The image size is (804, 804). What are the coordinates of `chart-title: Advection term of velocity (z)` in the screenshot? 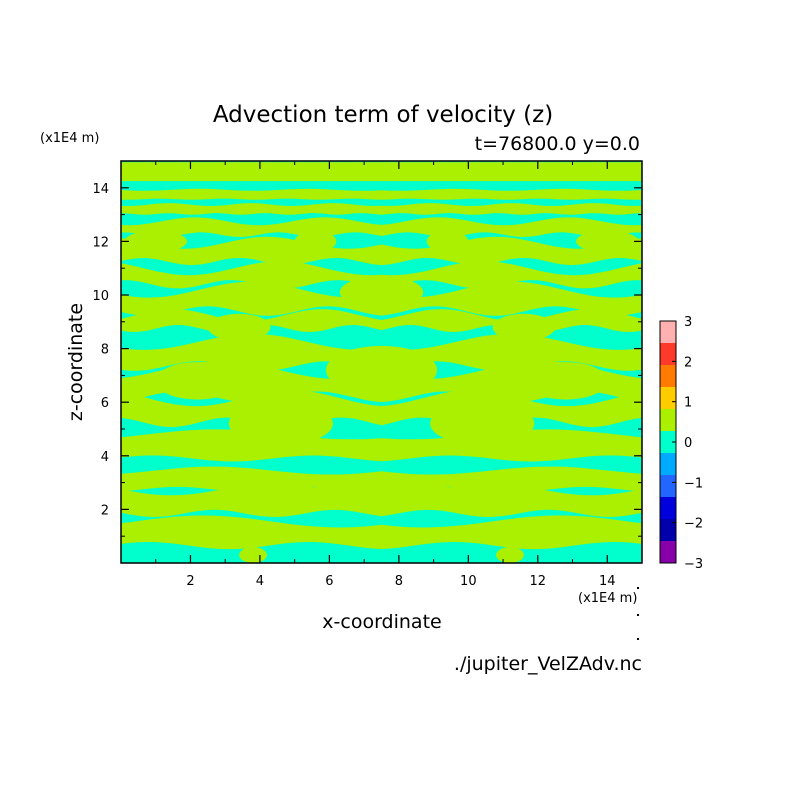 It's located at (383, 115).